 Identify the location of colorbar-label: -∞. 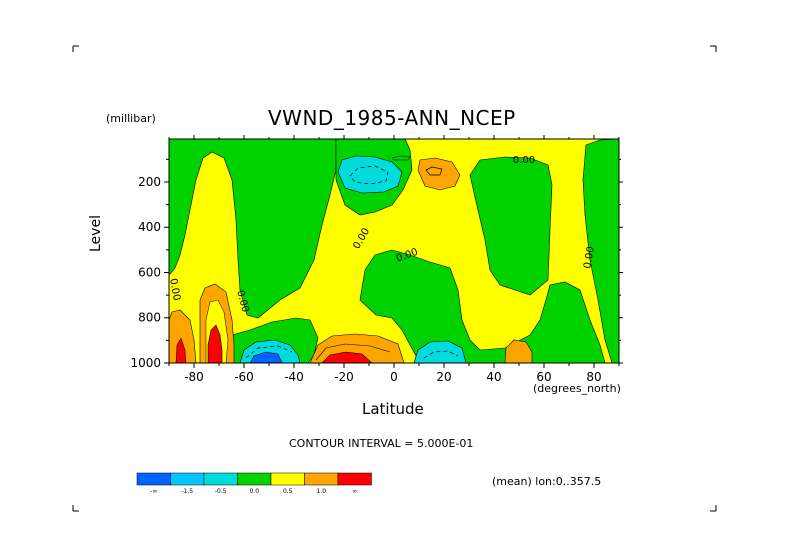
(153, 491).